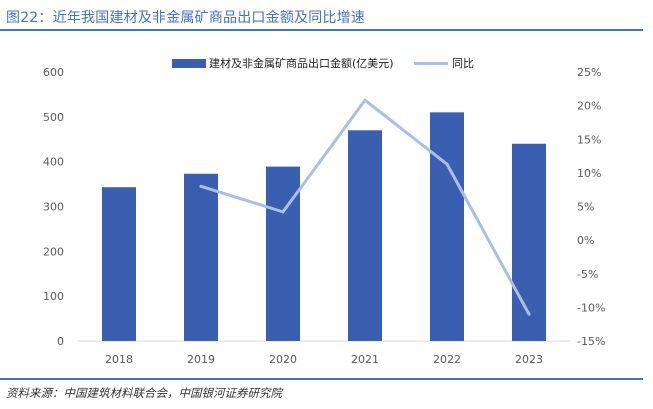 This screenshot has width=653, height=409. What do you see at coordinates (60, 341) in the screenshot?
I see `left-axis-tick-label: 0` at bounding box center [60, 341].